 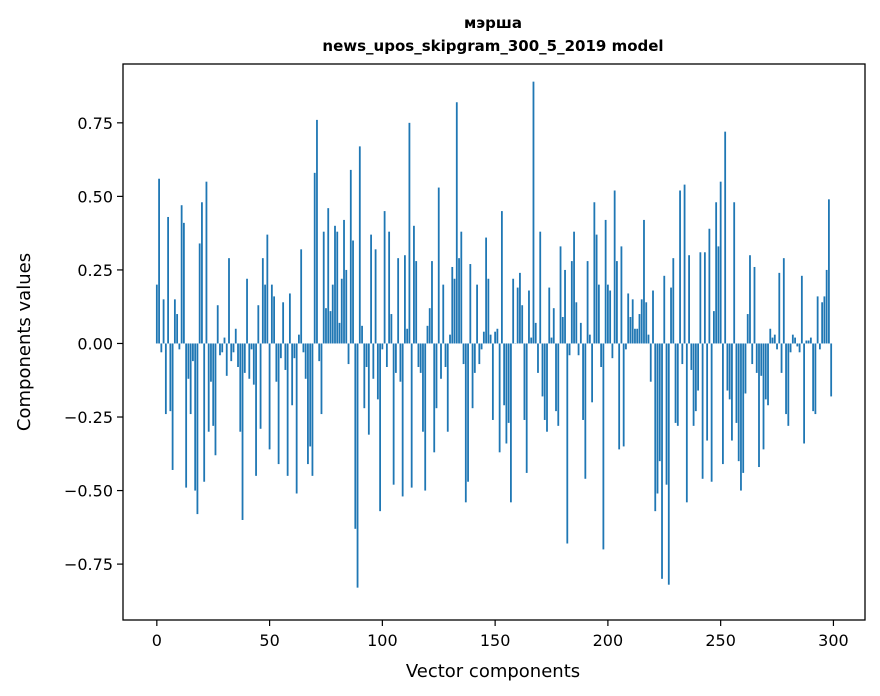 I want to click on x-tick-label: 200, so click(x=608, y=640).